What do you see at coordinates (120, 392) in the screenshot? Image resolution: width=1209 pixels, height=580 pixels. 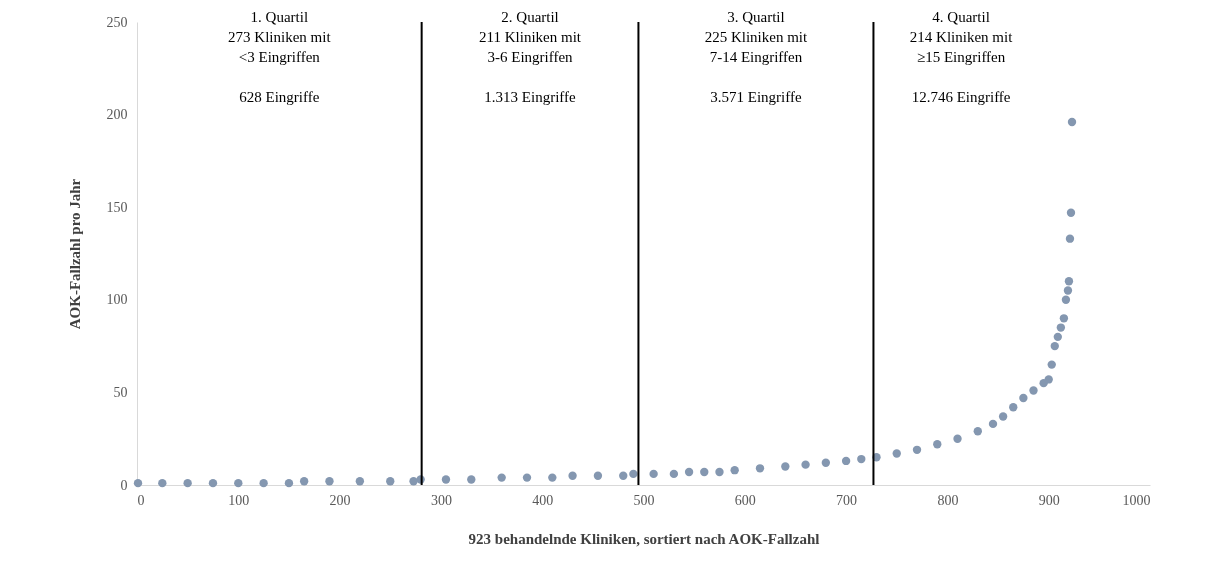 I see `y-tick-label: 50` at bounding box center [120, 392].